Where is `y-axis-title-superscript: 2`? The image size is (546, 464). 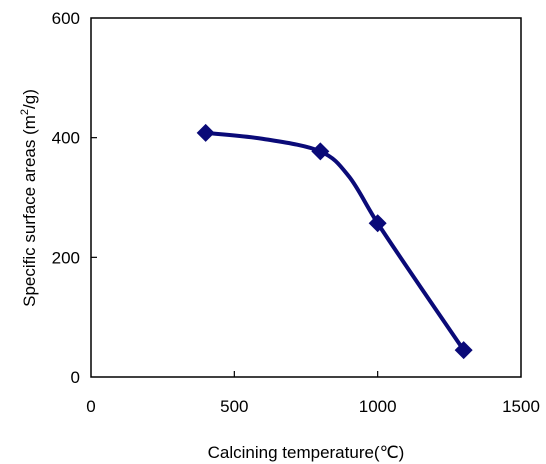 y-axis-title-superscript: 2 is located at coordinates (25, 112).